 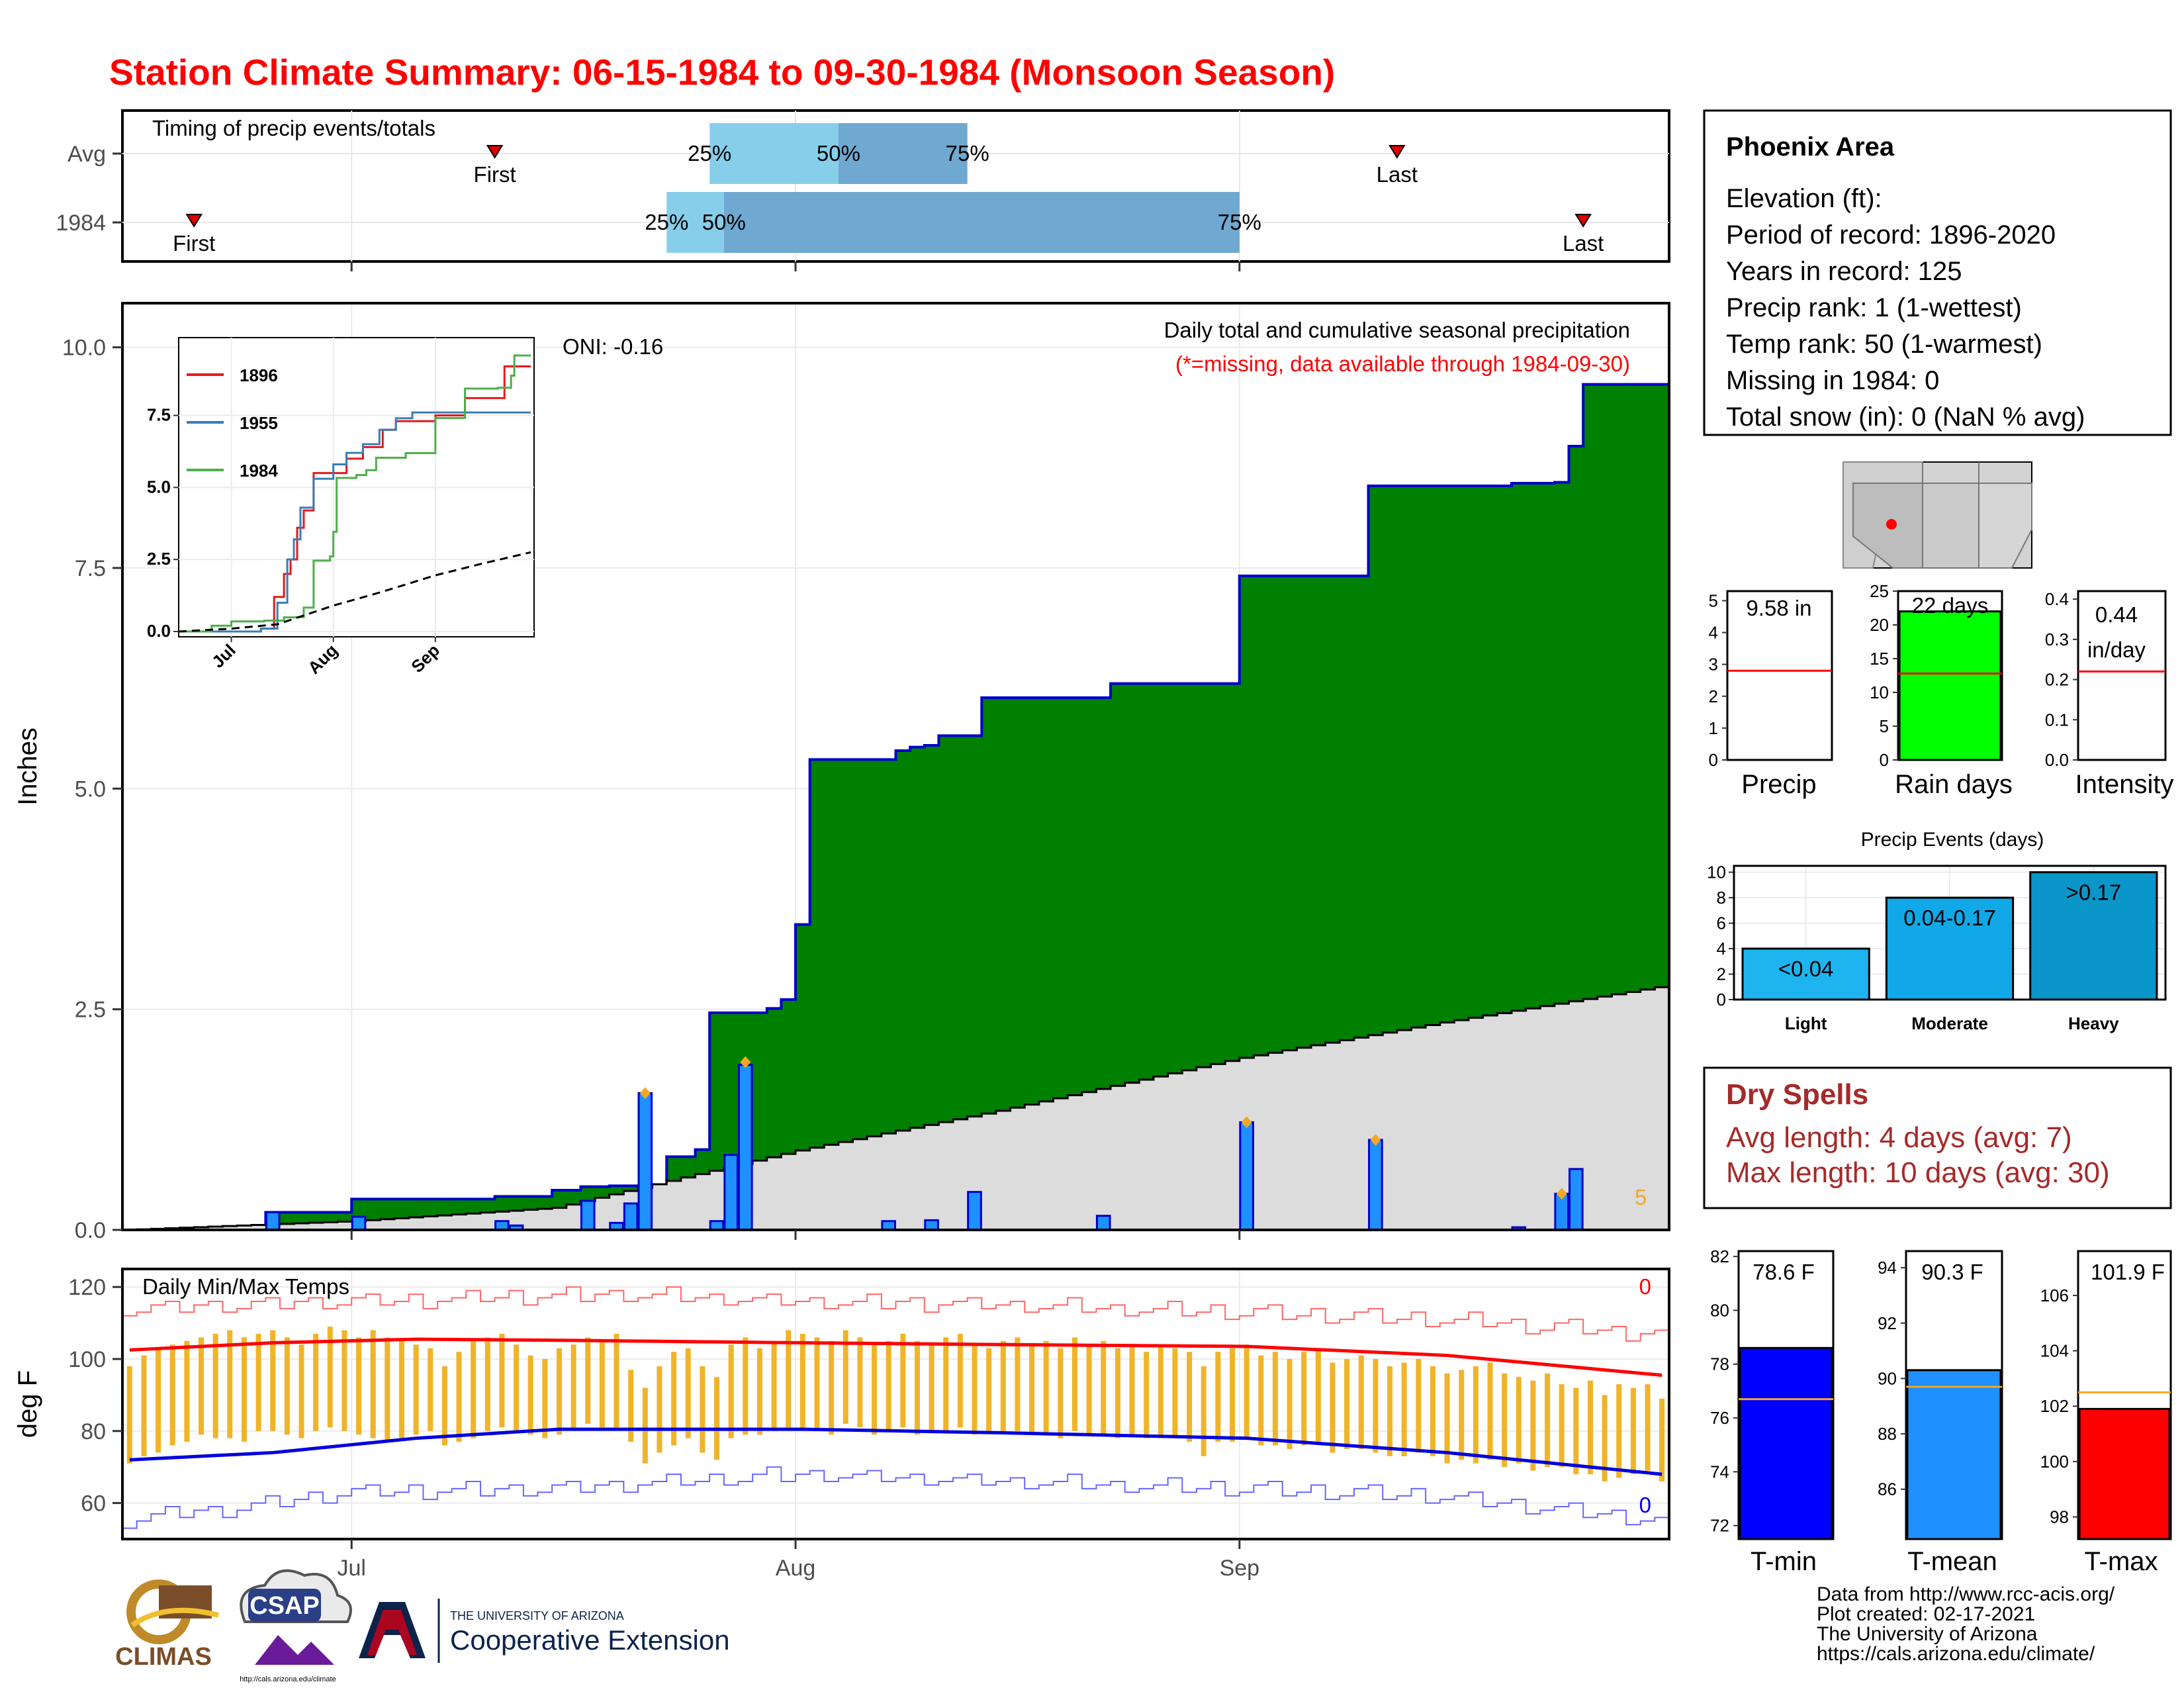 What do you see at coordinates (1797, 1094) in the screenshot?
I see `dry-spells-title: Dry Spells` at bounding box center [1797, 1094].